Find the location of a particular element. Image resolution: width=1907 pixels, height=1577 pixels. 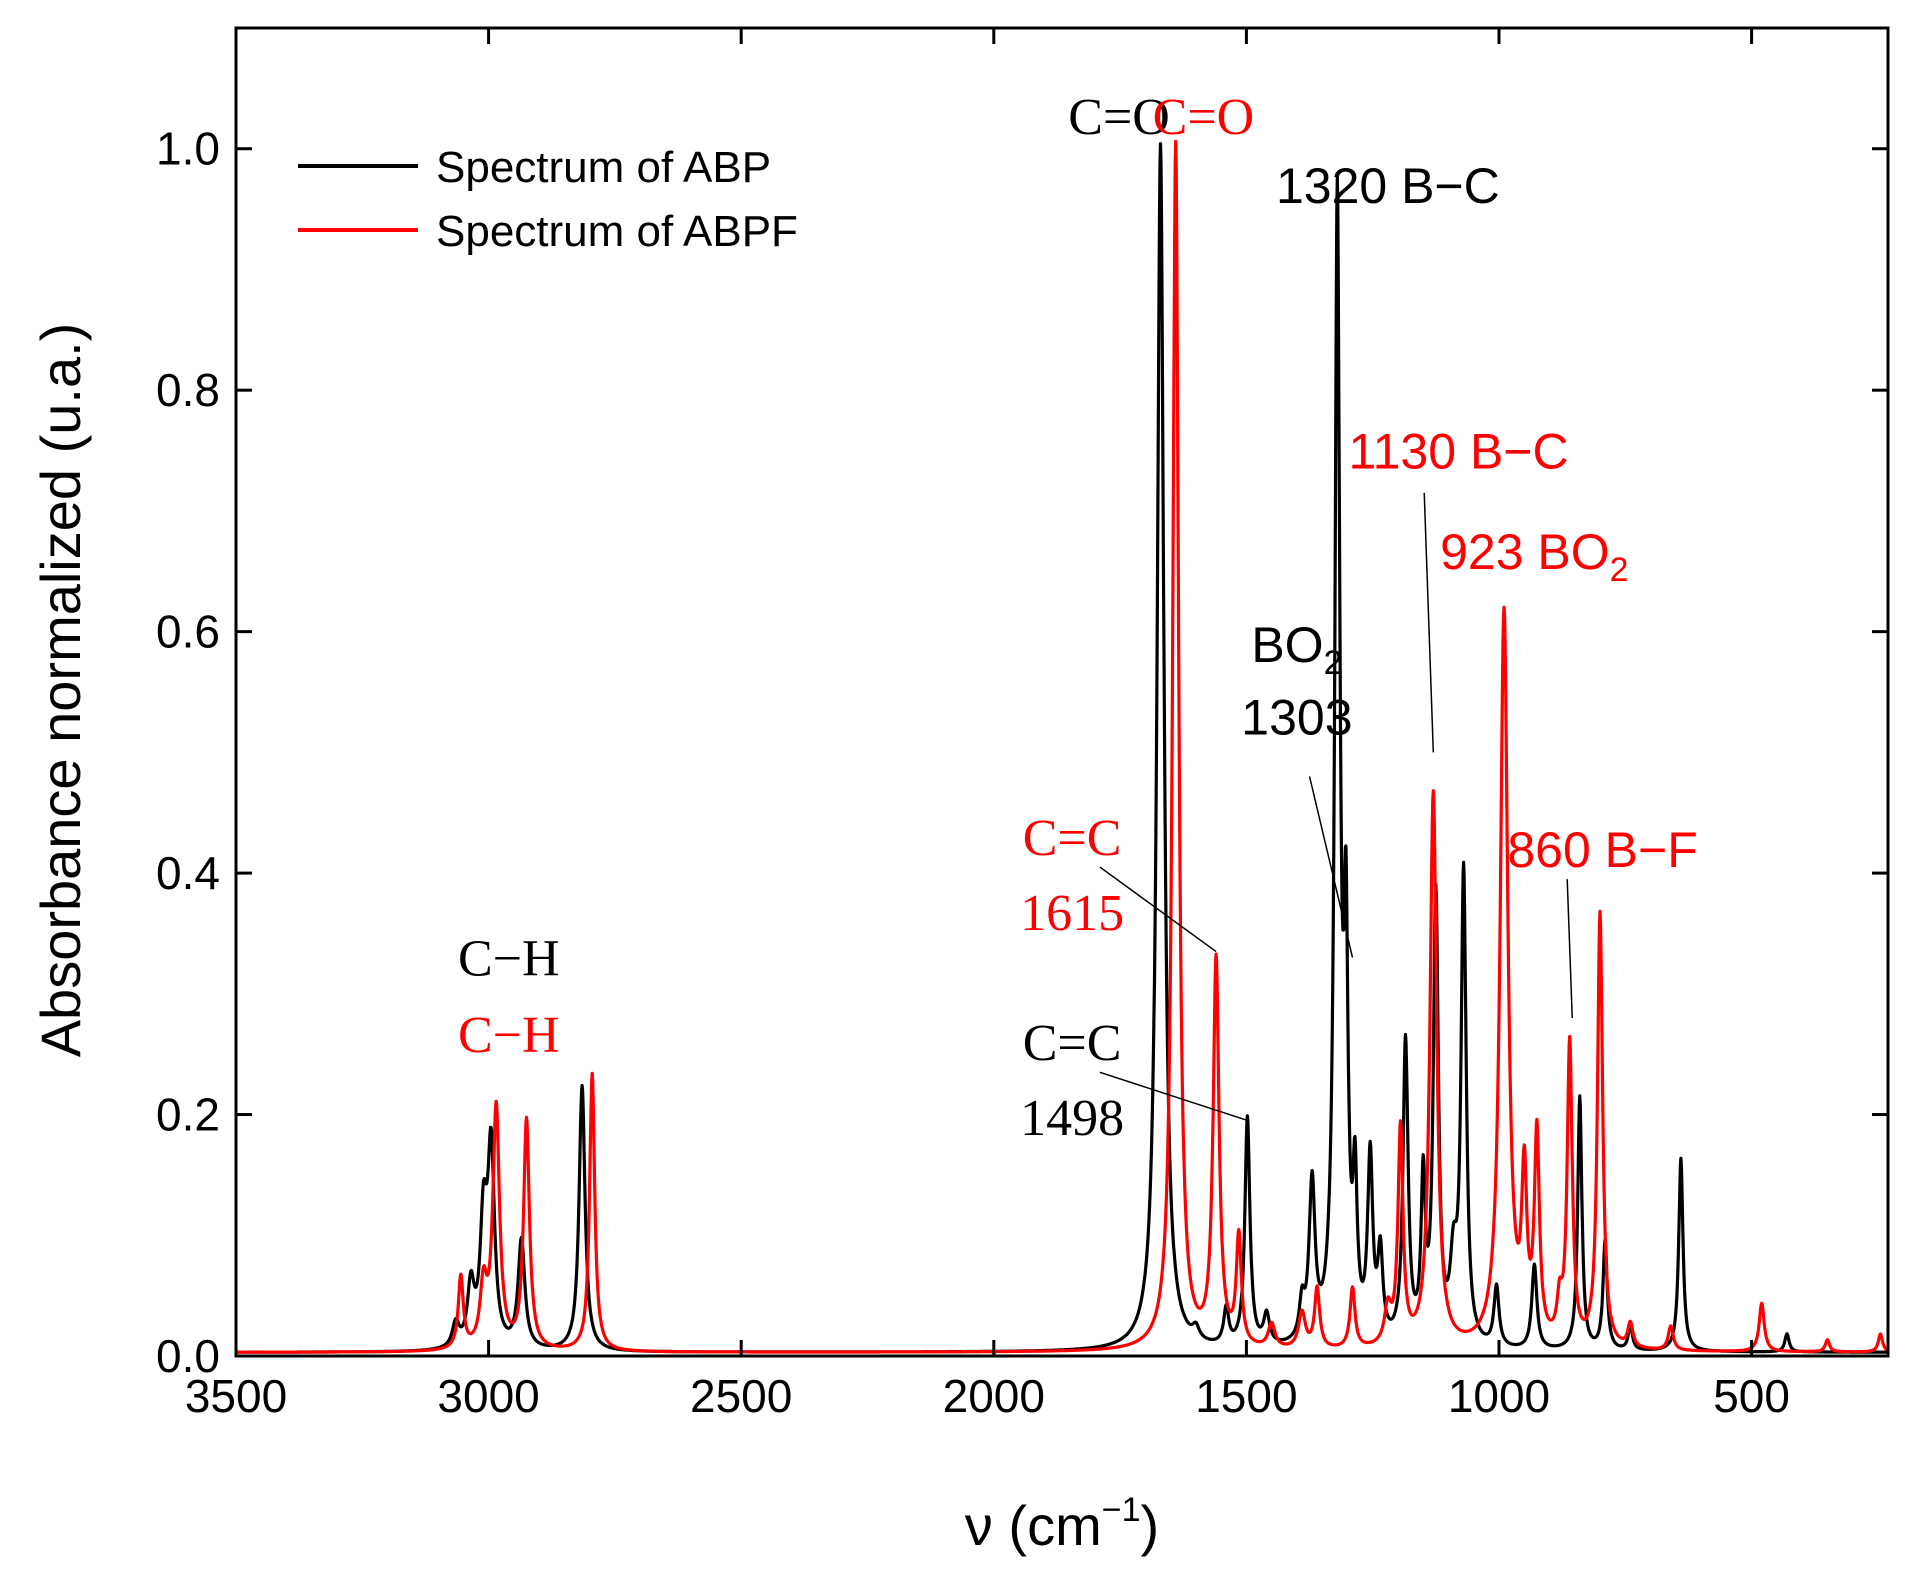

annotation-cc-black: C=C is located at coordinates (1072, 1043).